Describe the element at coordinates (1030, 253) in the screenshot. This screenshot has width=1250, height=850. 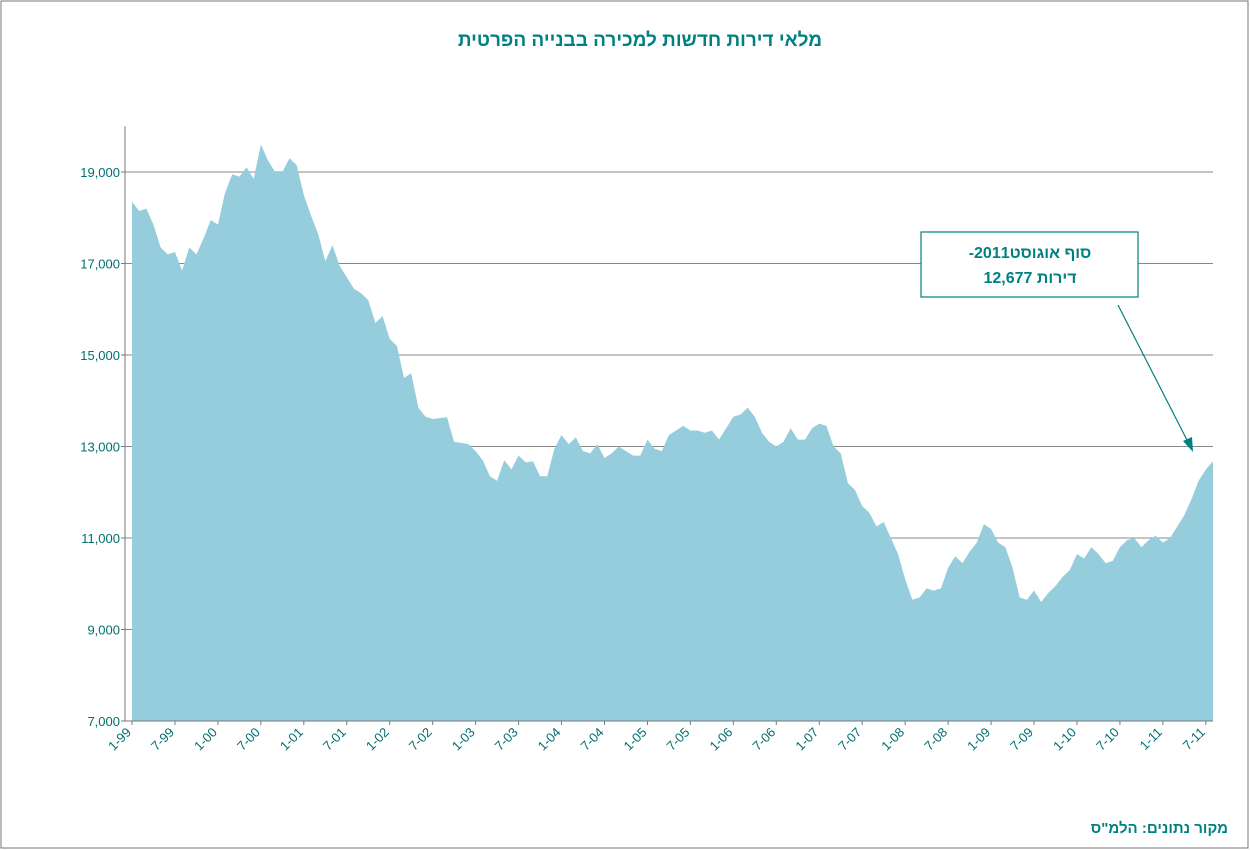
I see `annotation-line: סוף אוגוסט2011-` at that location.